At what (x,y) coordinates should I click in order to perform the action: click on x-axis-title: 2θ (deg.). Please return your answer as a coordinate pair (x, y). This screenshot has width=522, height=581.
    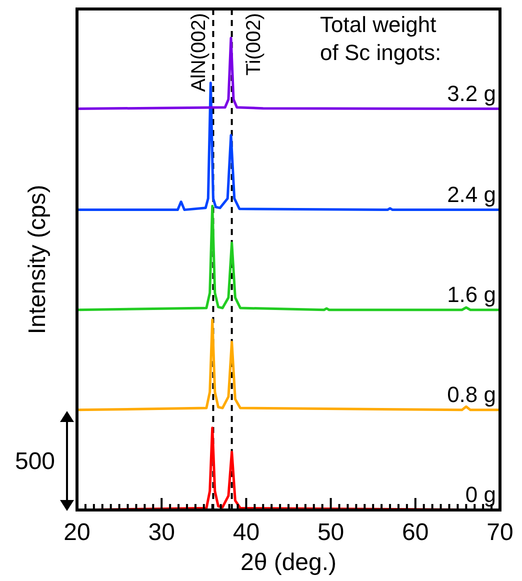
    Looking at the image, I should click on (288, 562).